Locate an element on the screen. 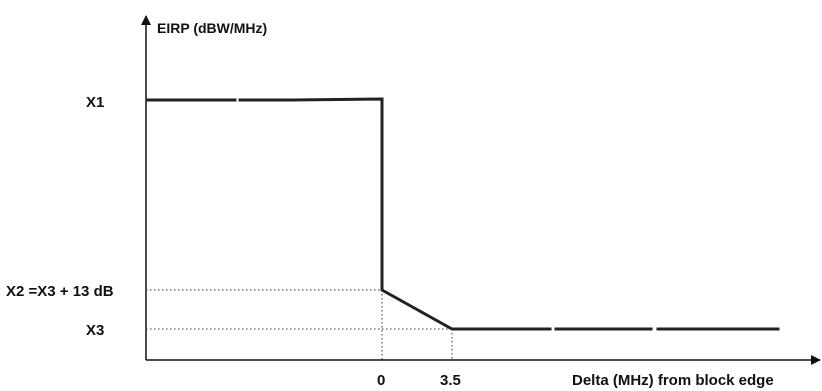 This screenshot has width=822, height=391. x-axis-title: Delta (MHz) from block edge is located at coordinates (673, 380).